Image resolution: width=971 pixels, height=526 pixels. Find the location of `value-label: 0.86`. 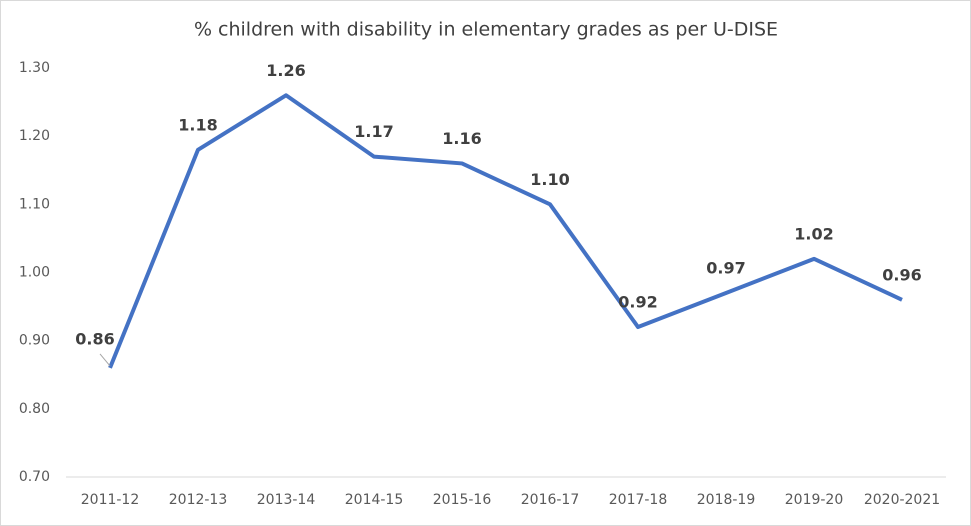

value-label: 0.86 is located at coordinates (94, 338).